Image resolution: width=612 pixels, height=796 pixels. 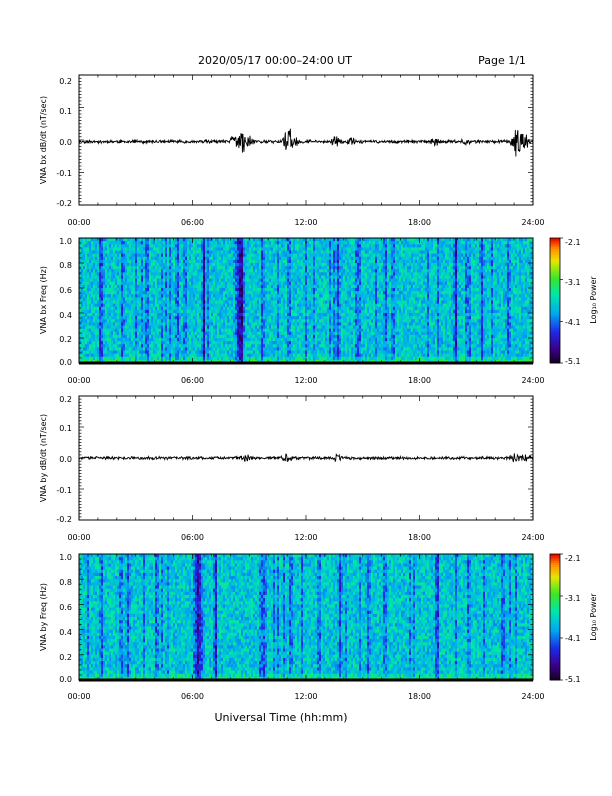 I want to click on tick-marks, so click(x=306, y=140).